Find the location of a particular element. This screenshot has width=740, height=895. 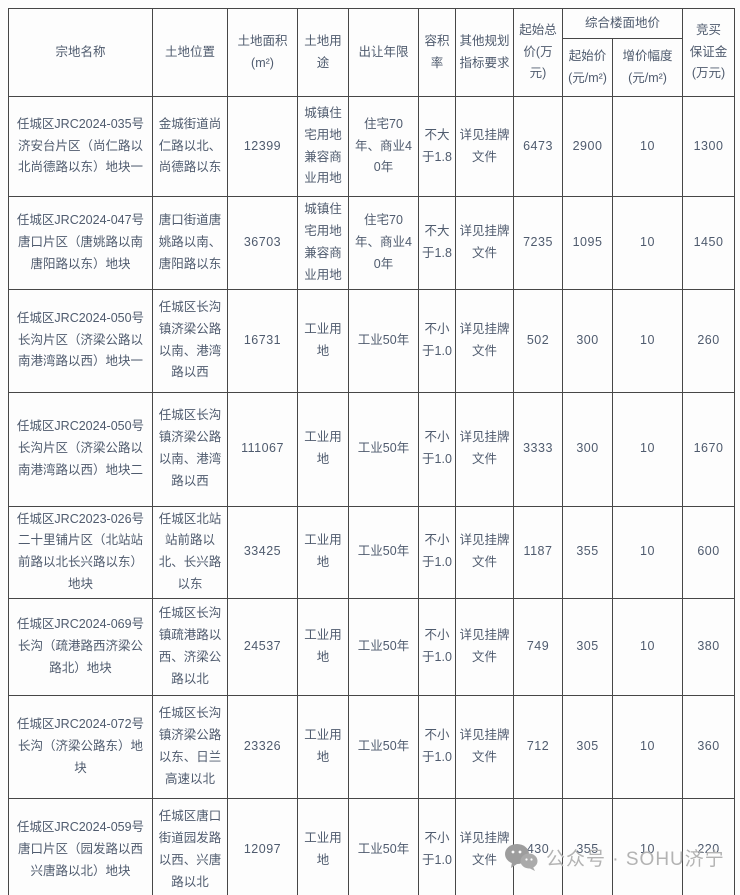

col-header-use: 土地用途 is located at coordinates (323, 52).